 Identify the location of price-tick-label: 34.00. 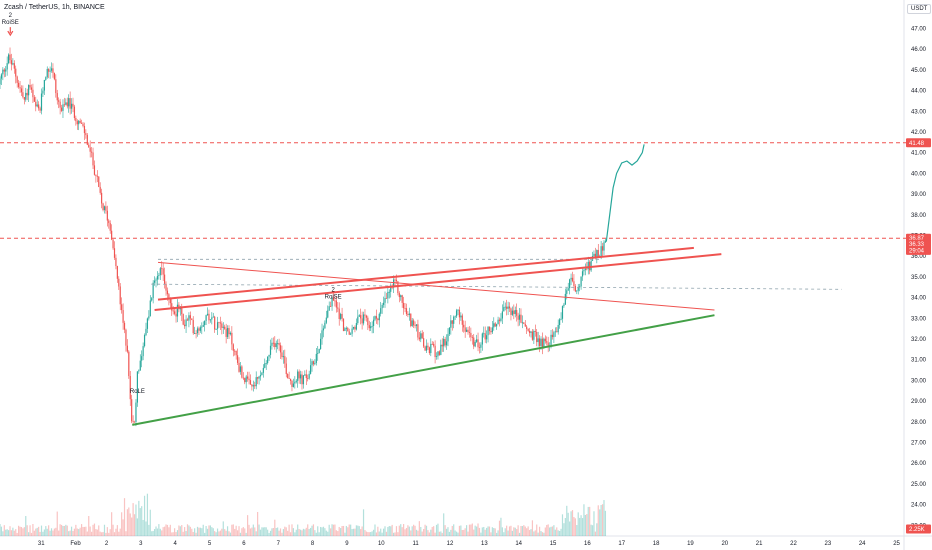
(919, 299).